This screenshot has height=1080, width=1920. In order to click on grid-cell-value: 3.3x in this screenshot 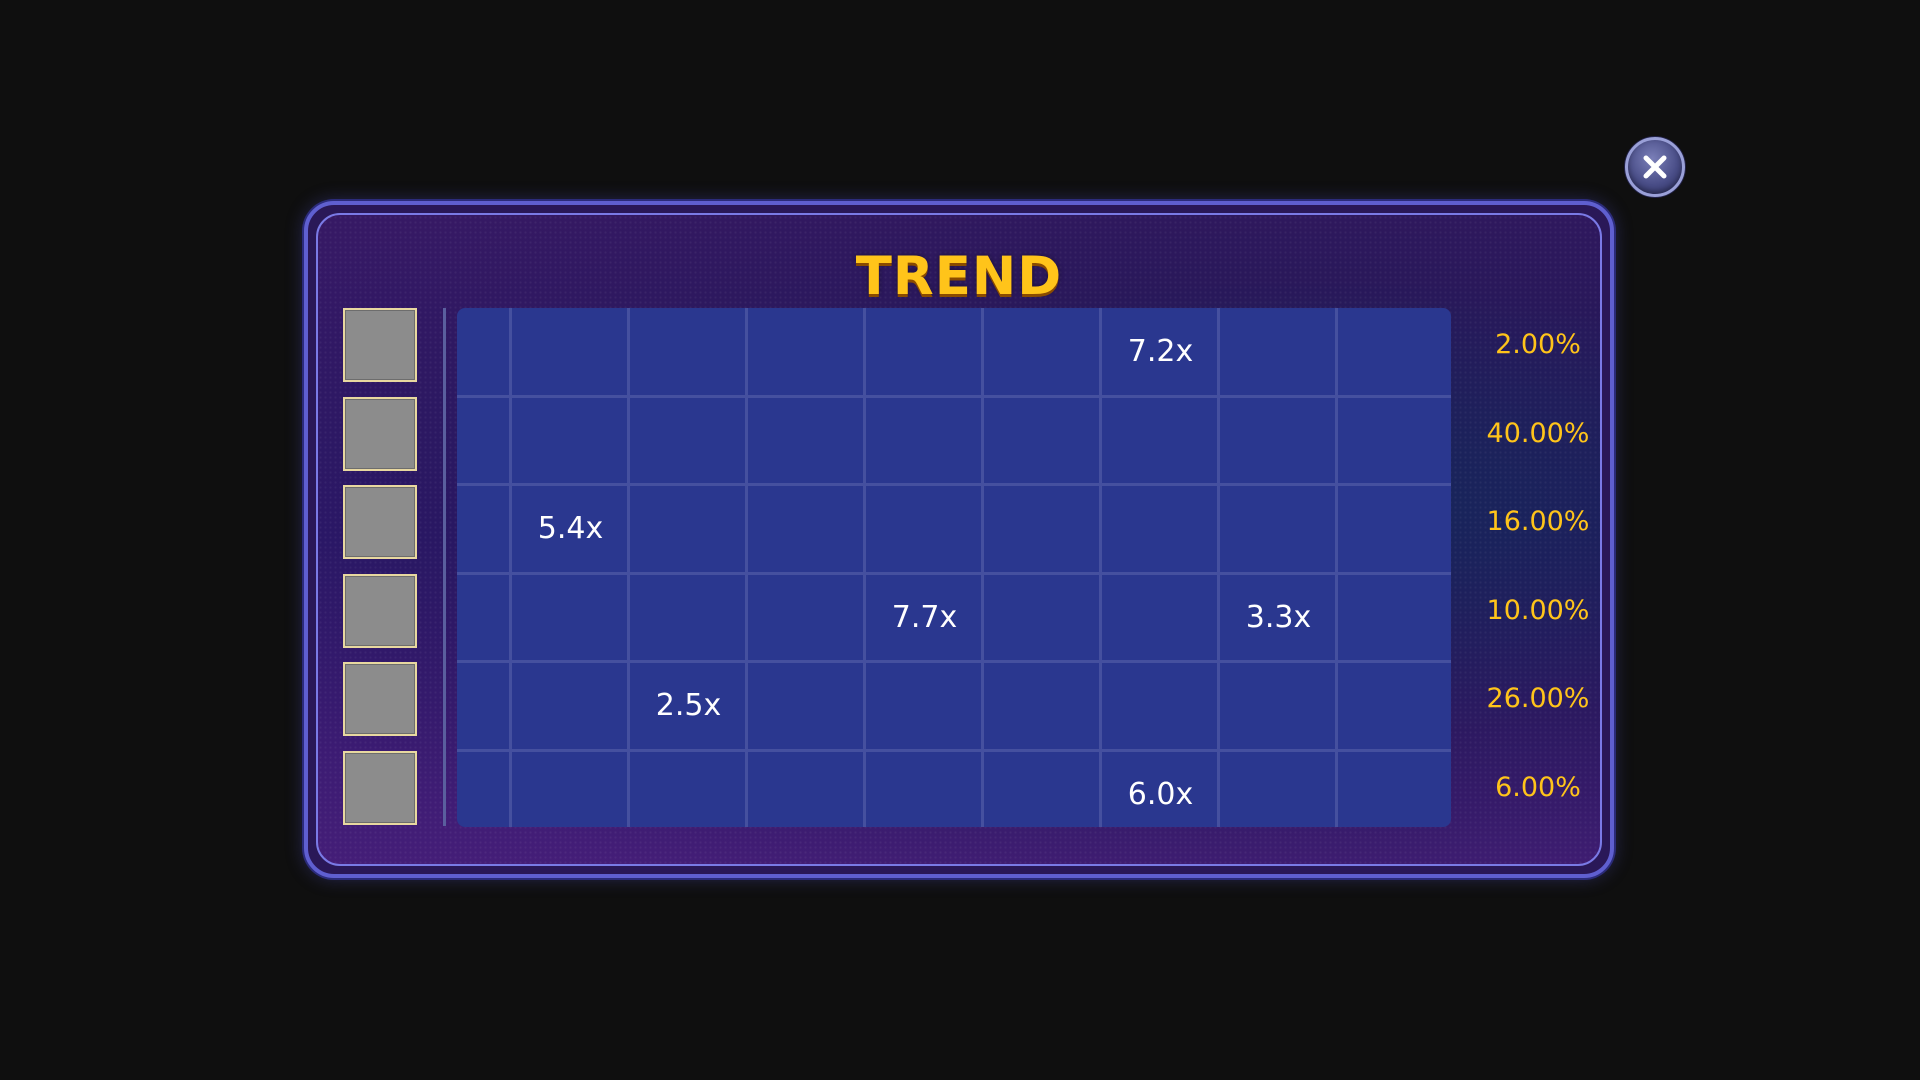, I will do `click(1278, 617)`.